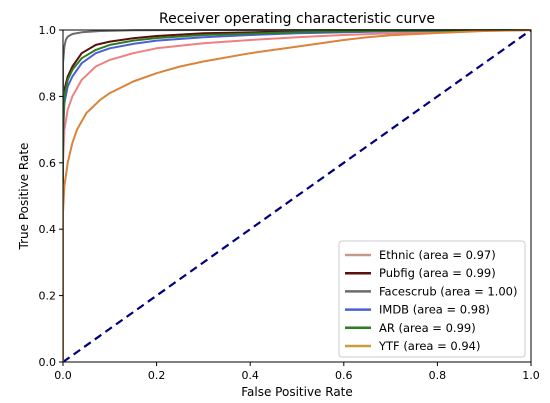  I want to click on y-tick-label: 1.0, so click(48, 30).